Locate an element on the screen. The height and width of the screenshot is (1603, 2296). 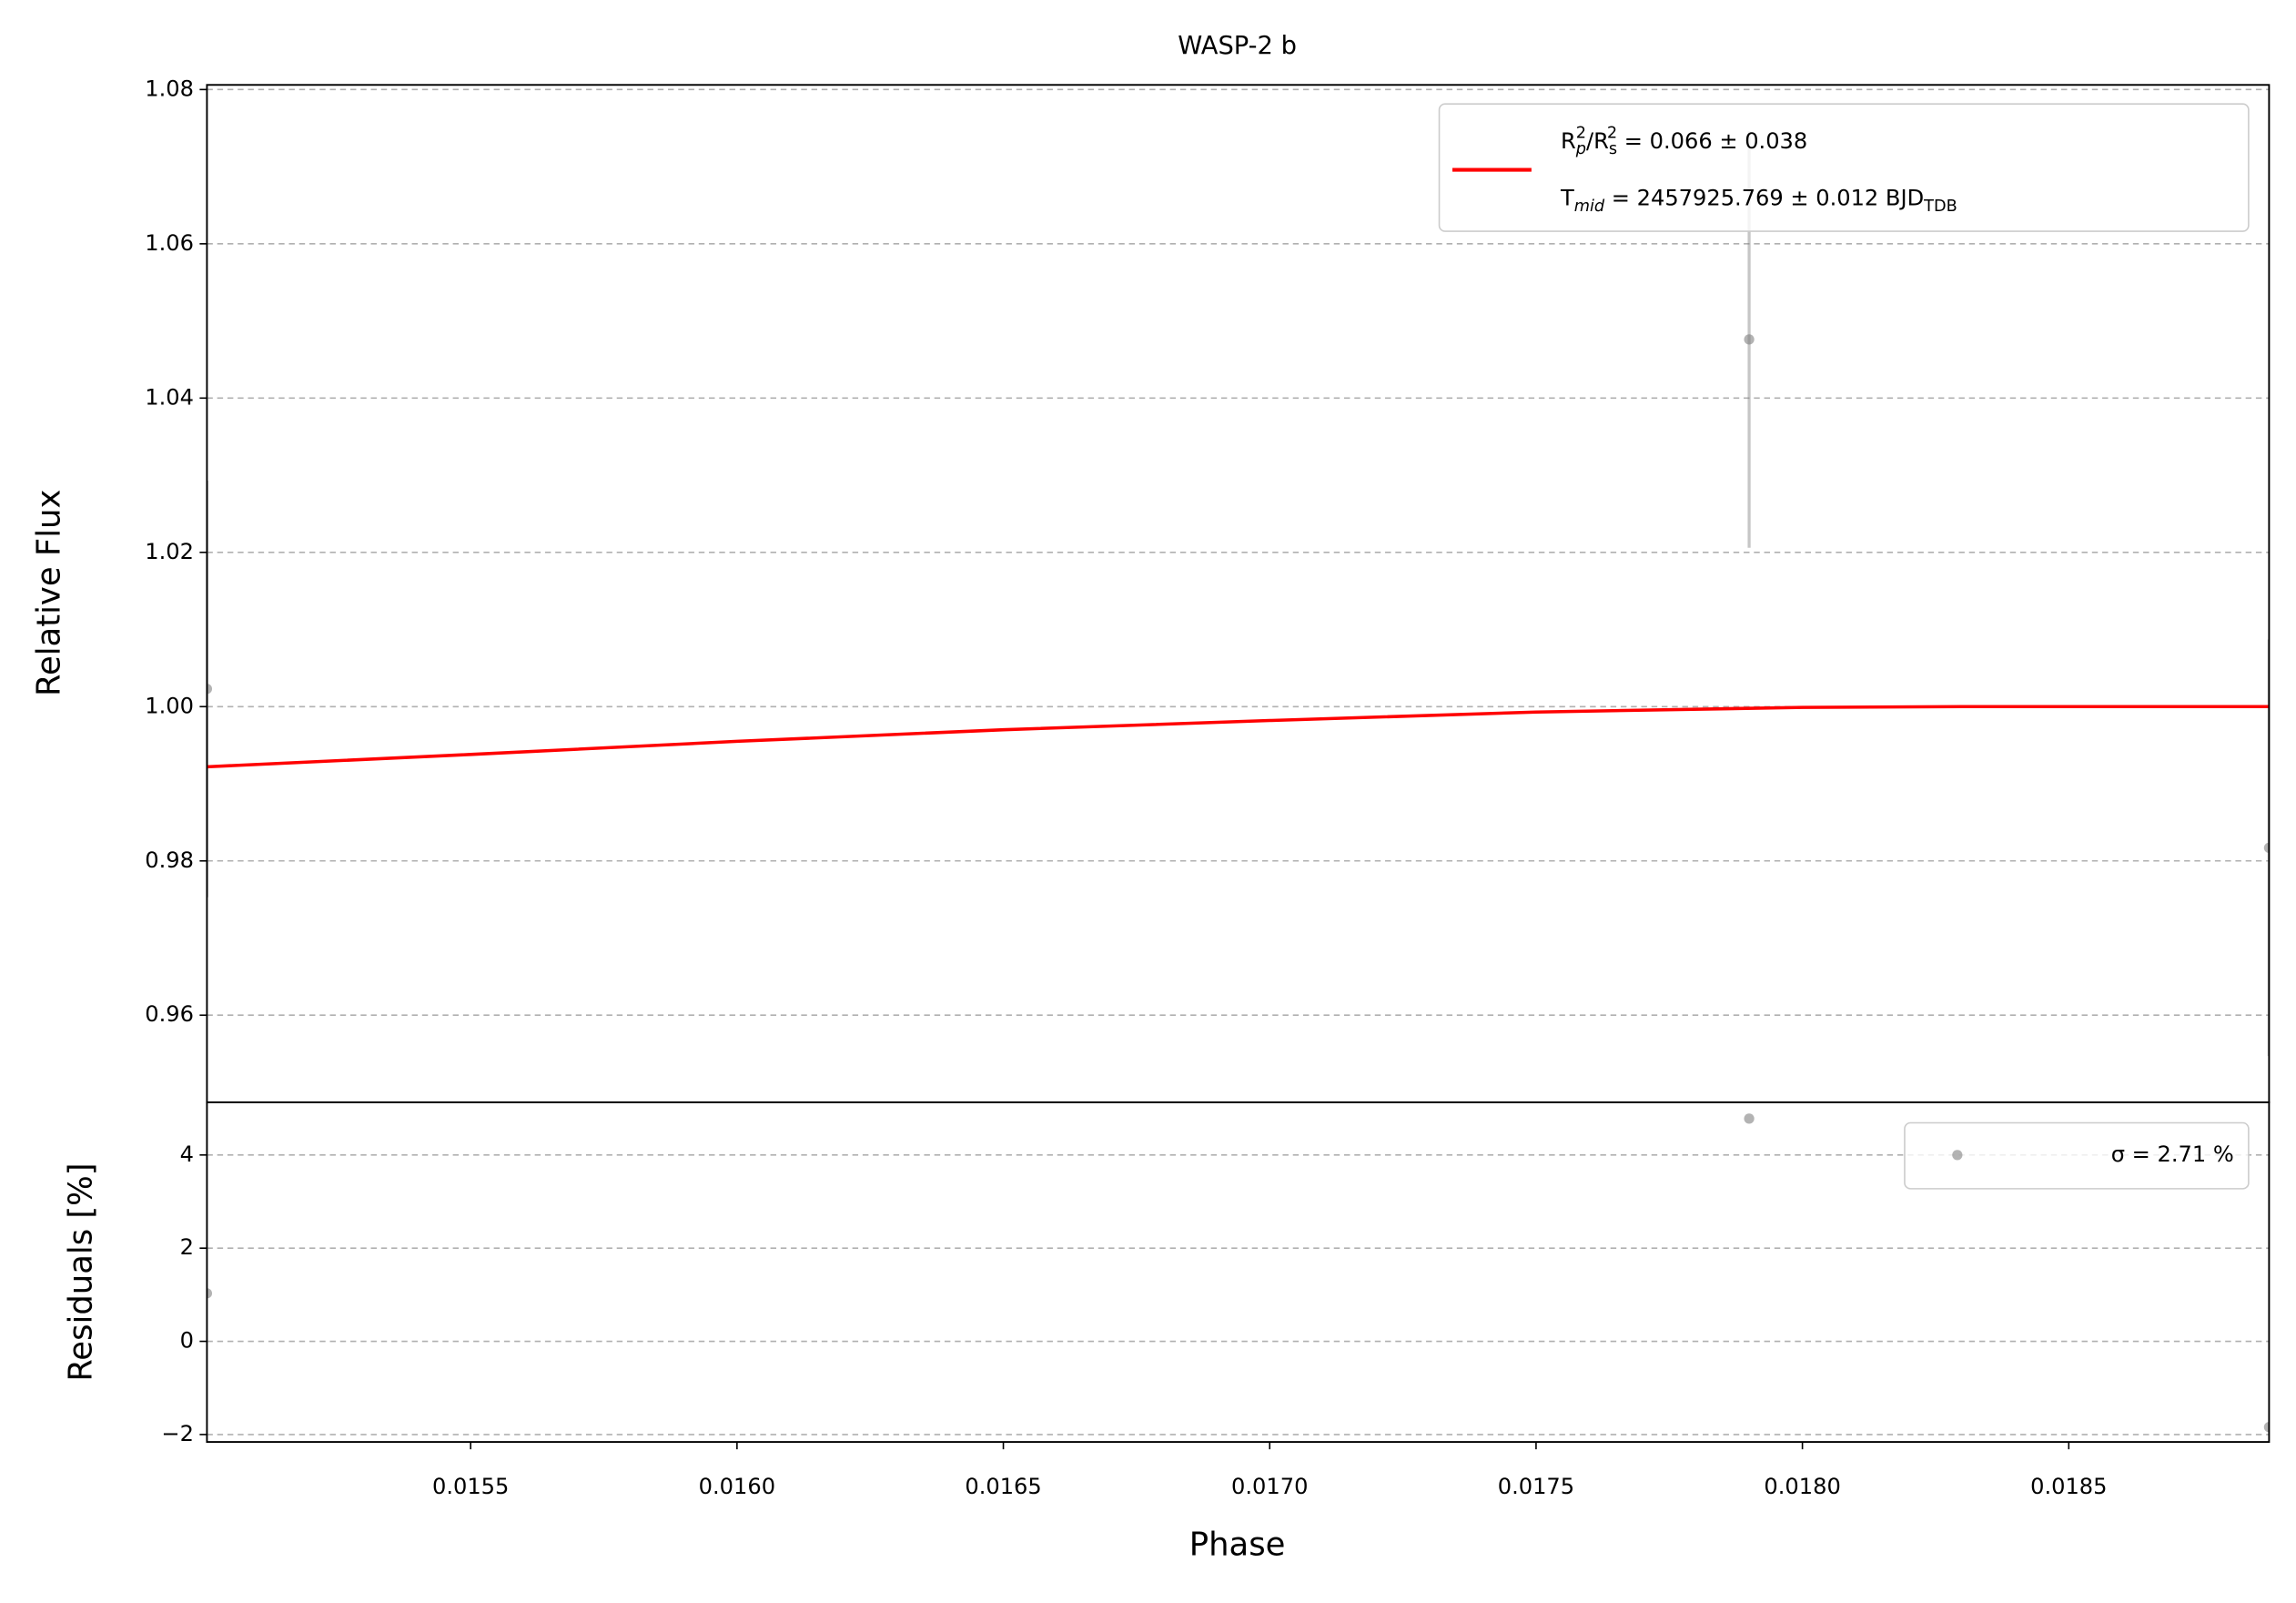
legend-label-part: TDB is located at coordinates (1940, 207).